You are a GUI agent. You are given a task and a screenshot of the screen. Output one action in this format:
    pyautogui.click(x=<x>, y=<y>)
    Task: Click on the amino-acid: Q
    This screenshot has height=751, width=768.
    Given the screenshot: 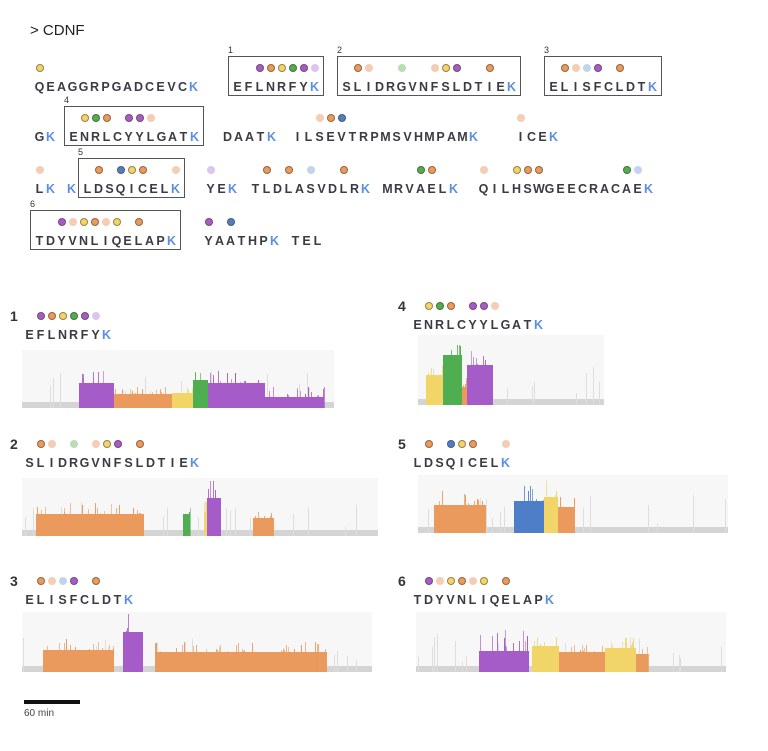 What is the action you would take?
    pyautogui.click(x=494, y=600)
    